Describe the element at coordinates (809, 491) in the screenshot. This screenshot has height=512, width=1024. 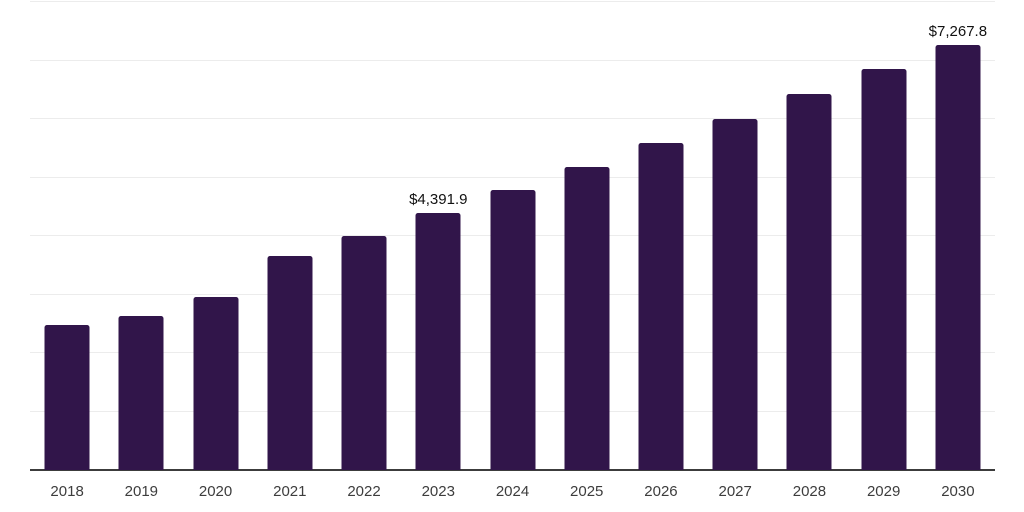
I see `x-tick-label-2028: 2028` at that location.